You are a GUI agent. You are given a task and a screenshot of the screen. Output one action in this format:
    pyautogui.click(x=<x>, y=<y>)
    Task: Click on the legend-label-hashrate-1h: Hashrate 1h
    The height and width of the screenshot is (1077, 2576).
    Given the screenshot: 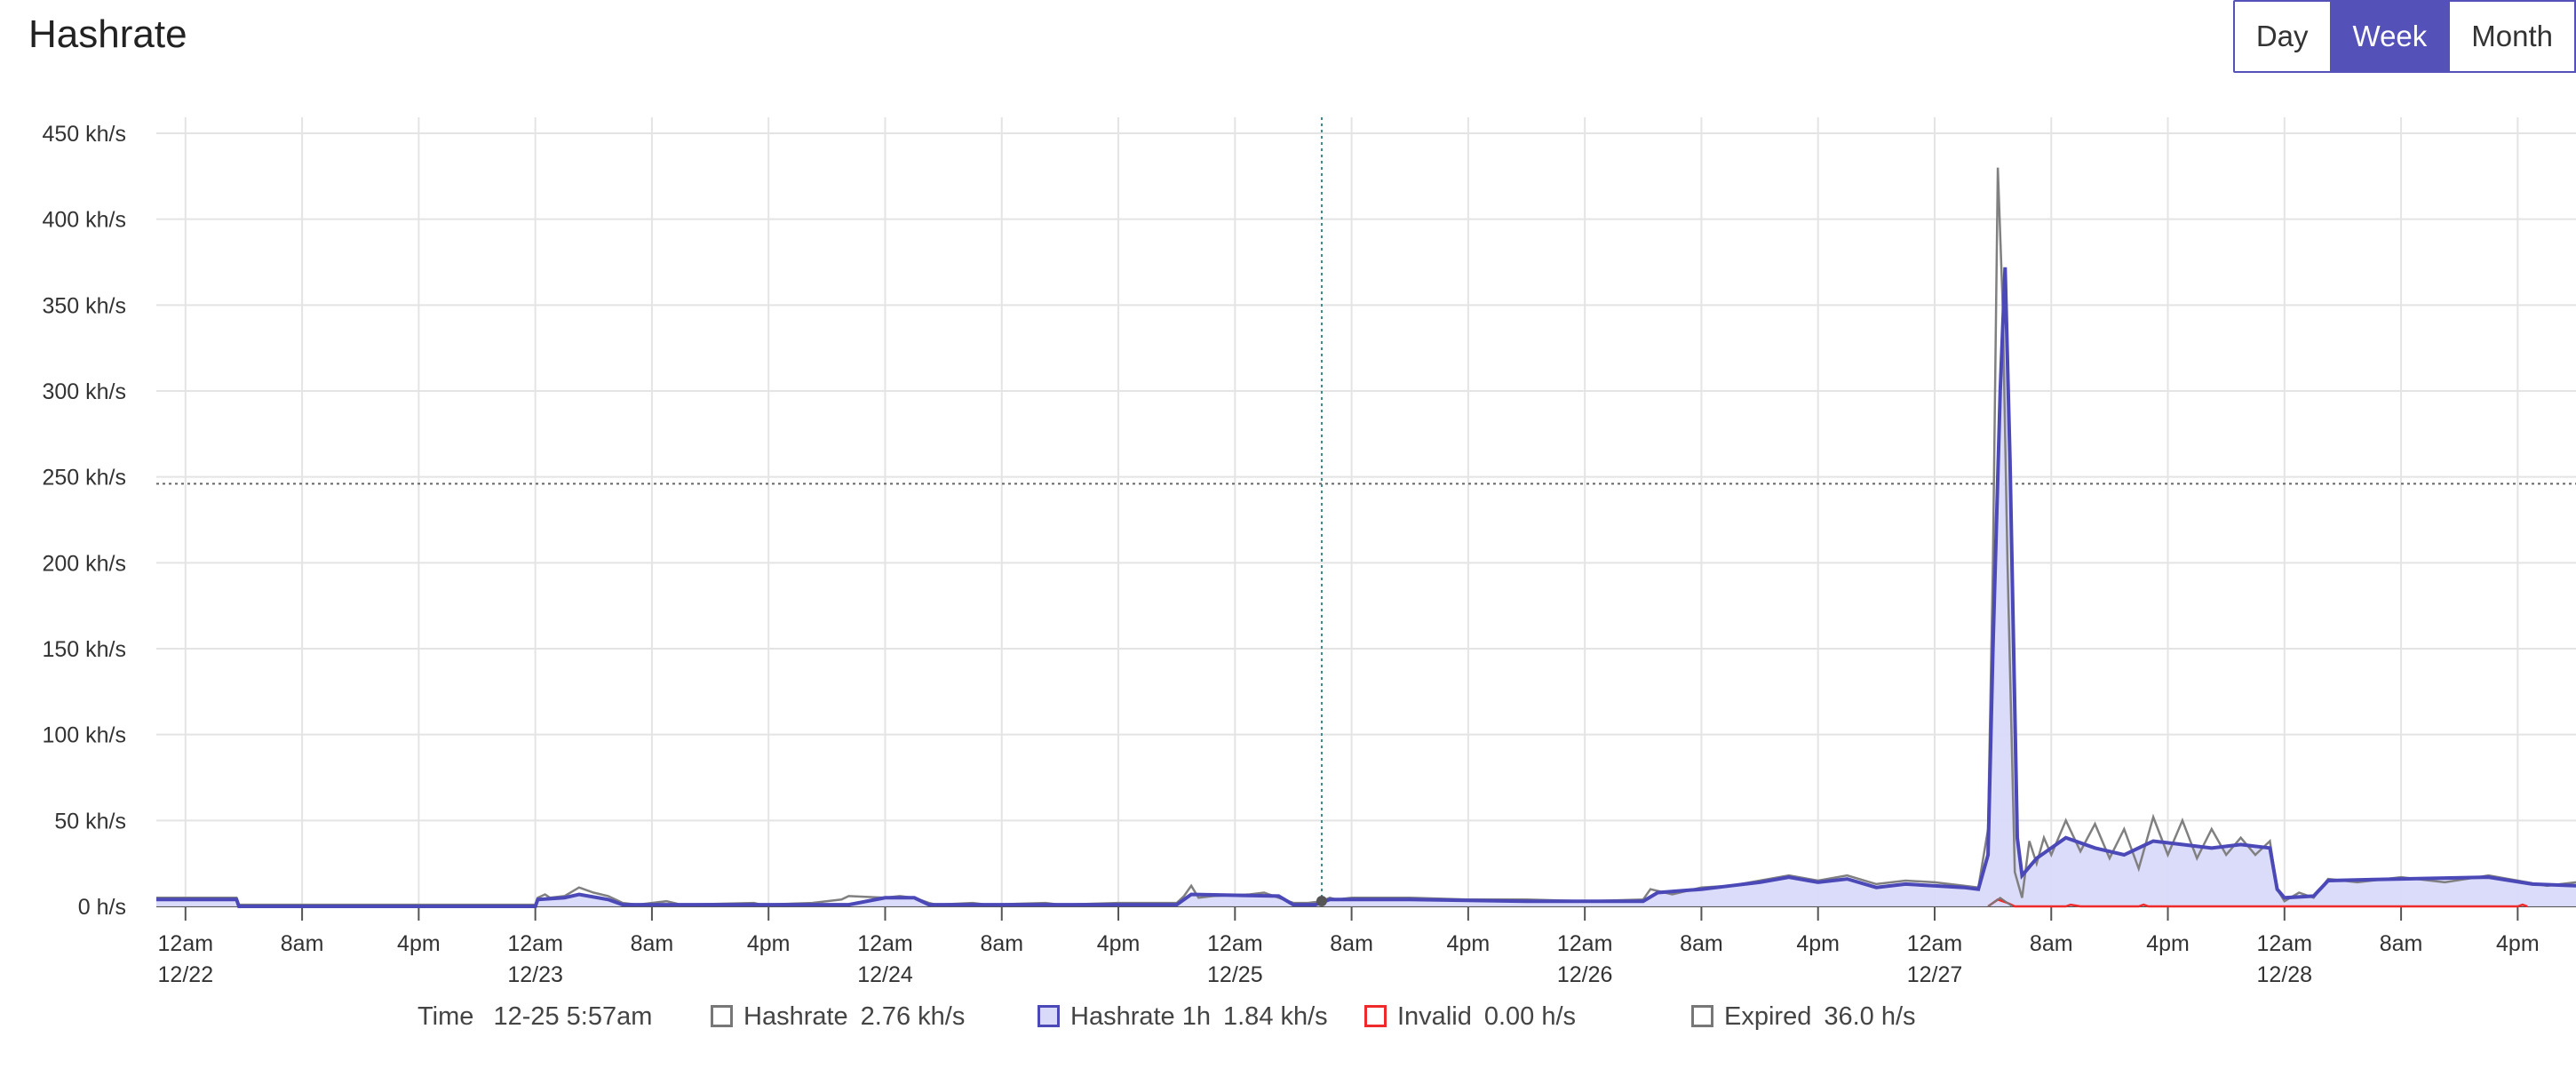 What is the action you would take?
    pyautogui.click(x=1140, y=1017)
    